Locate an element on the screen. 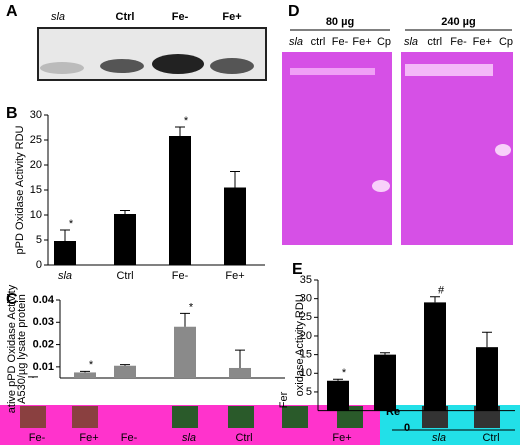 This screenshot has width=520, height=445. lane-label: ctrl is located at coordinates (434, 42).